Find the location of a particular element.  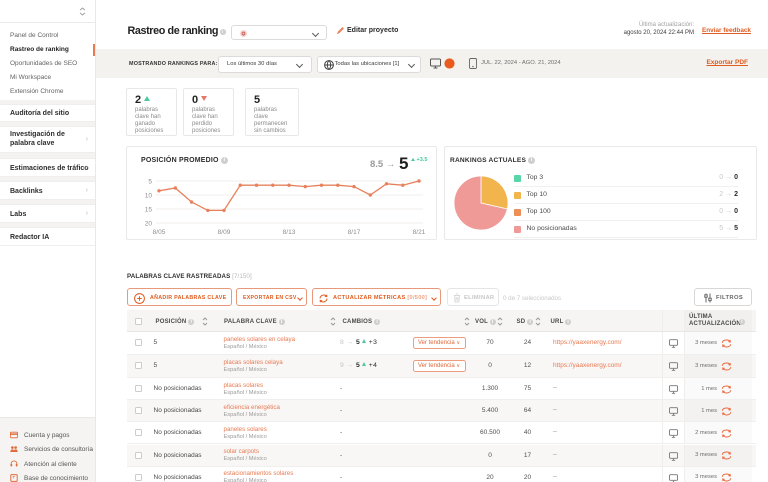

svg-text: 5 is located at coordinates (150, 182).